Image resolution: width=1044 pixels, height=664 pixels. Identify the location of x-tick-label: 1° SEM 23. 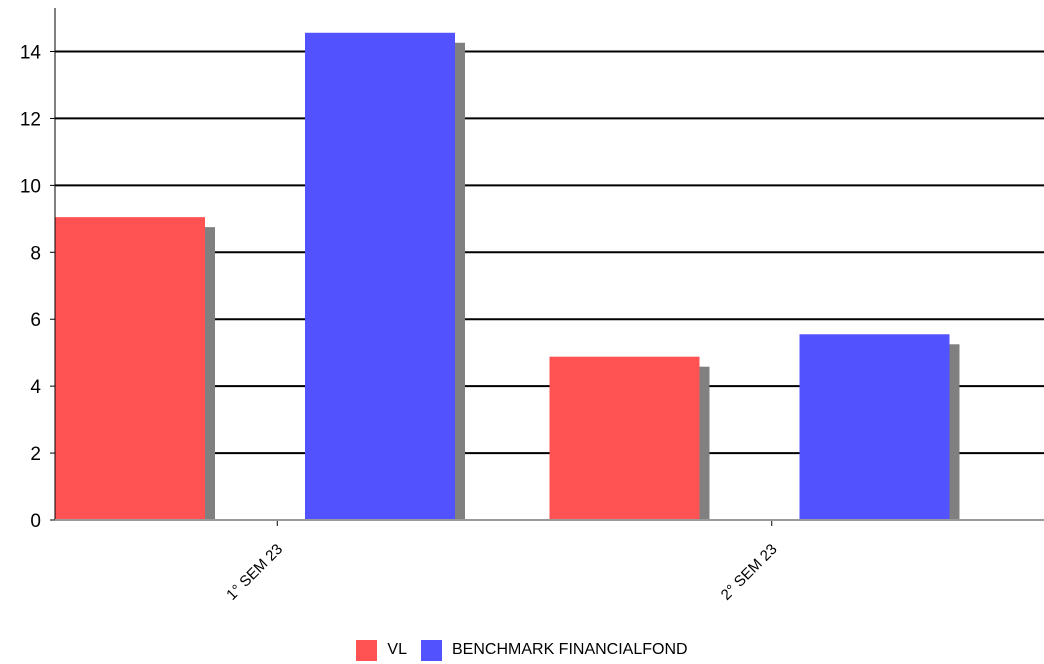
(254, 572).